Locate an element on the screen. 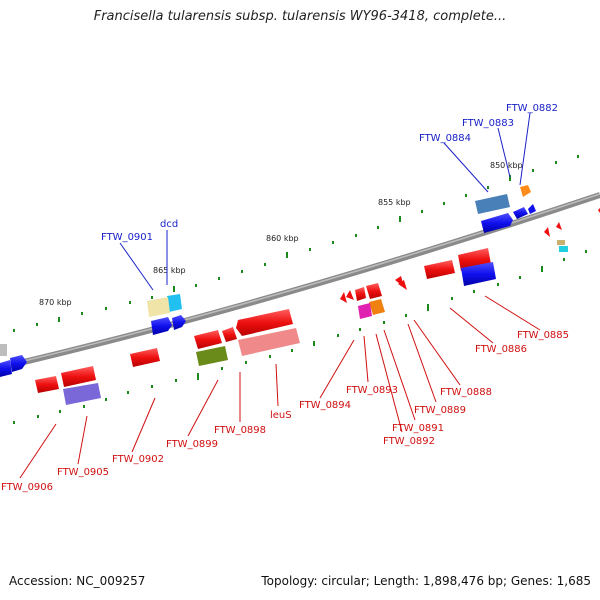 The image size is (600, 600). gene-feature-blue-a is located at coordinates (520, 213).